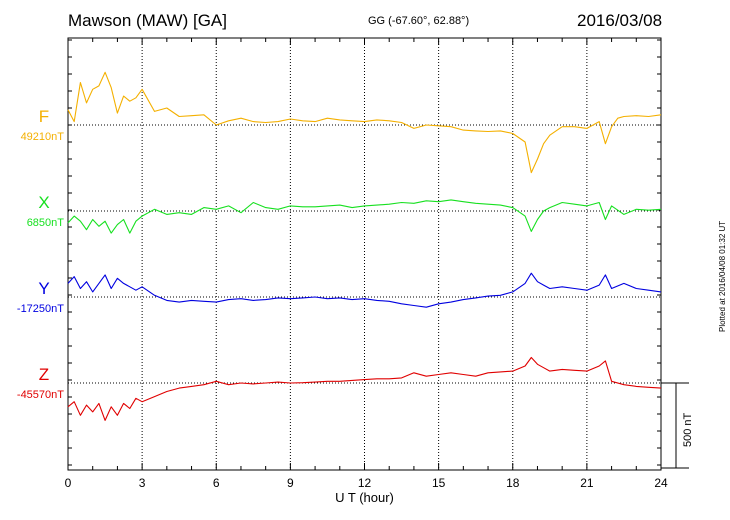 Image resolution: width=730 pixels, height=520 pixels. I want to click on chart-title: Mawson (MAW) [GA], so click(147, 20).